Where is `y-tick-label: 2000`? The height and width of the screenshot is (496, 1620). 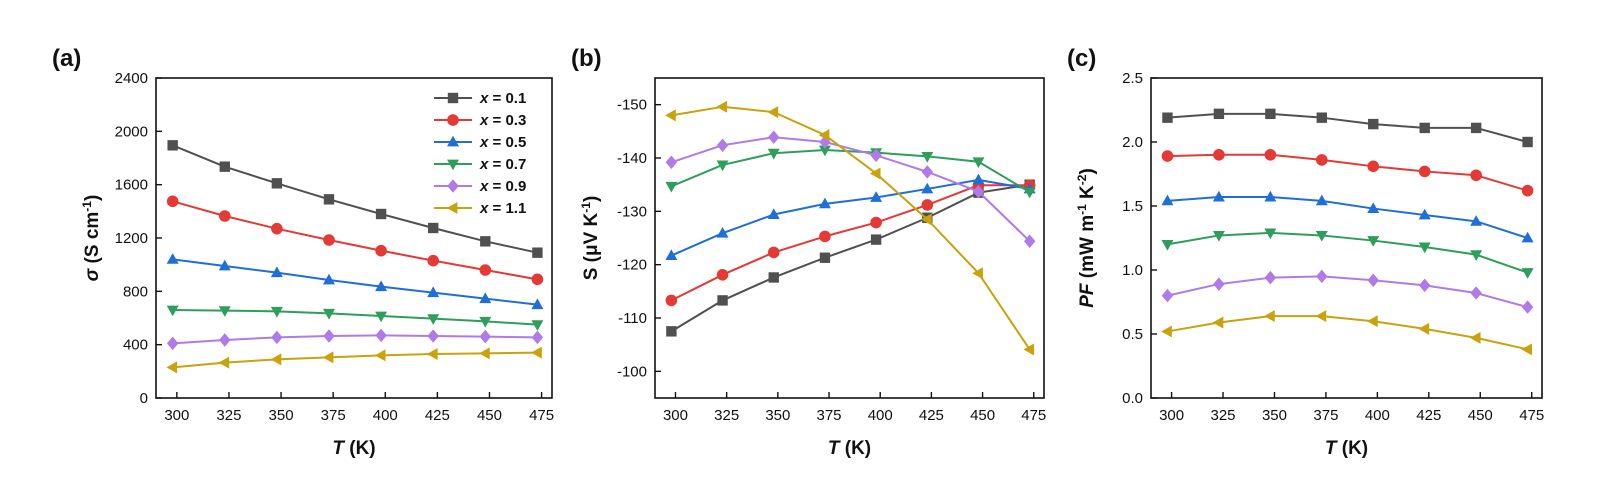
y-tick-label: 2000 is located at coordinates (131, 131).